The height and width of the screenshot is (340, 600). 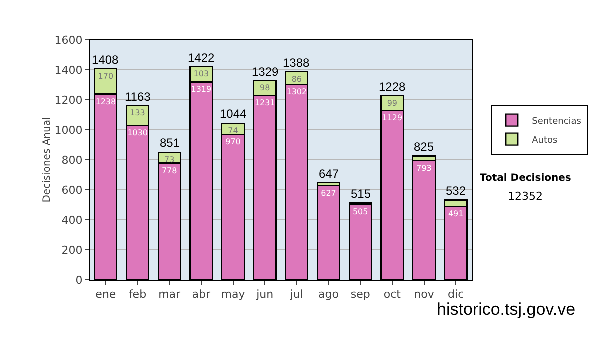 What do you see at coordinates (361, 194) in the screenshot?
I see `total-label: 515` at bounding box center [361, 194].